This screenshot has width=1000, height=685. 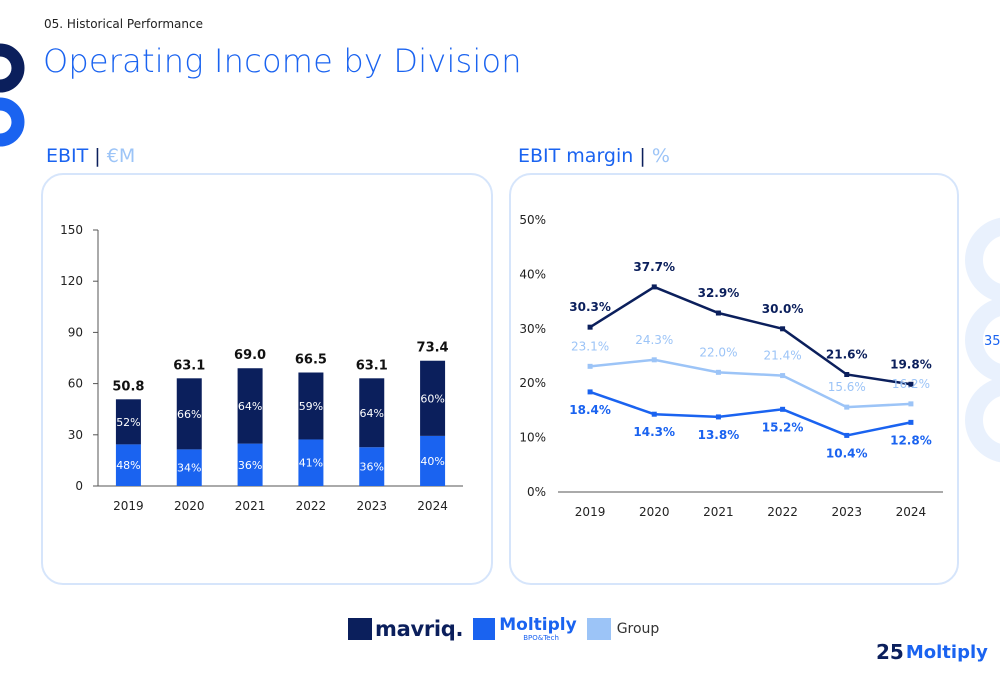 I want to click on y-tick-label: 30, so click(x=75, y=435).